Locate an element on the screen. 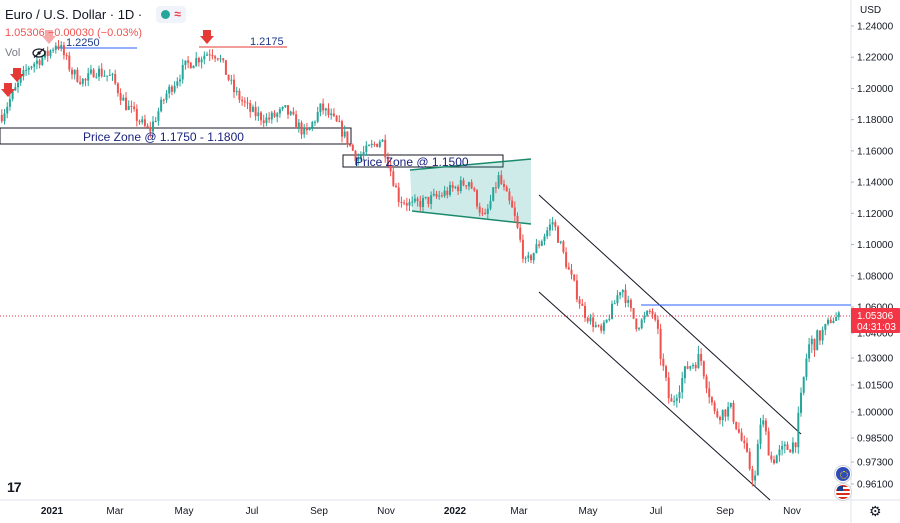 Image resolution: width=900 pixels, height=523 pixels. volume-label: Vol is located at coordinates (13, 53).